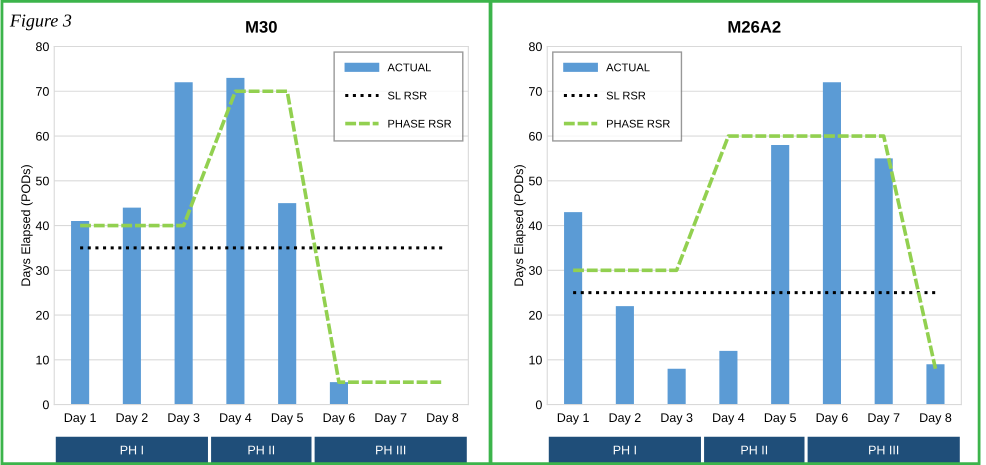  What do you see at coordinates (41, 22) in the screenshot?
I see `caption: Figure 3` at bounding box center [41, 22].